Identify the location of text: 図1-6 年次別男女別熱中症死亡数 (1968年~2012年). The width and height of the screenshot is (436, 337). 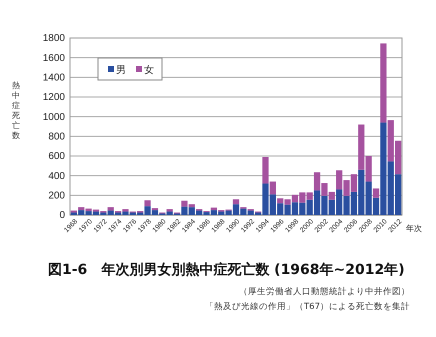
(226, 269).